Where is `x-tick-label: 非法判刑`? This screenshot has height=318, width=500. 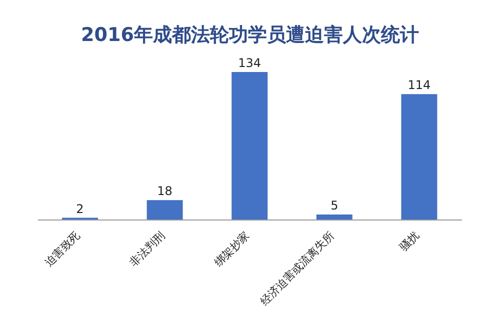
x-tick-label: 非法判刑 is located at coordinates (147, 249).